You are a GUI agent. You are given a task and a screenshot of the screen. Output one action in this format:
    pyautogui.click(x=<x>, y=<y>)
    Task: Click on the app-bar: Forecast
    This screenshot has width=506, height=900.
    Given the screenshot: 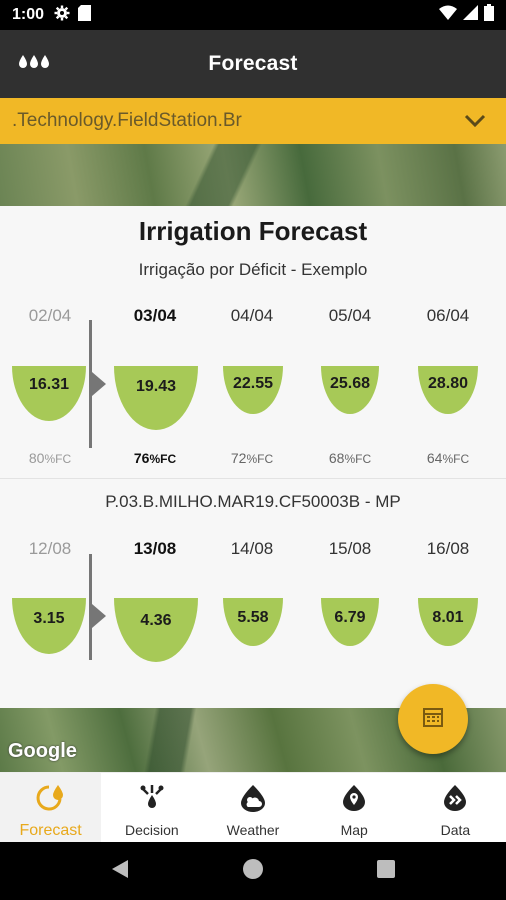 What is the action you would take?
    pyautogui.click(x=253, y=64)
    